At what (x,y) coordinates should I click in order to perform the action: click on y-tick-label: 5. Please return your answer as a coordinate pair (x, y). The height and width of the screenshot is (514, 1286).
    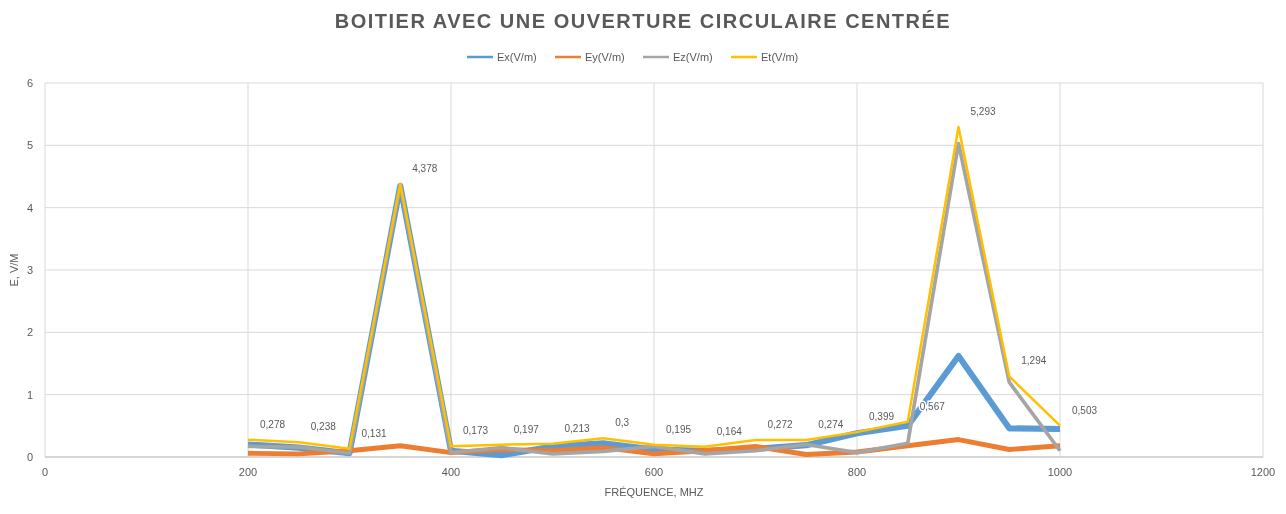
    Looking at the image, I should click on (29, 145).